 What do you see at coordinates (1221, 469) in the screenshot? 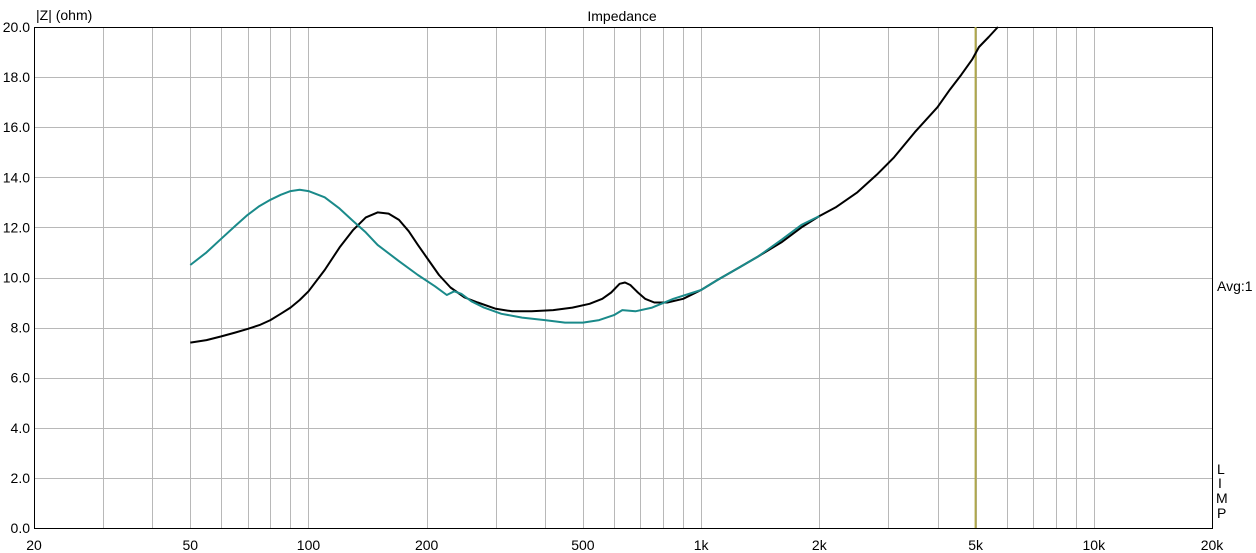
I see `limp-letter: L` at bounding box center [1221, 469].